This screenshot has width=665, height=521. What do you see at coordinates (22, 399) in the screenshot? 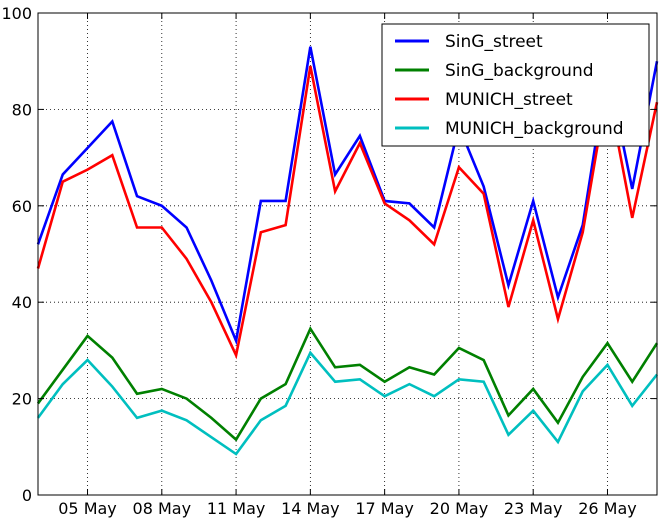
I see `y-tick-label: 20` at bounding box center [22, 399].